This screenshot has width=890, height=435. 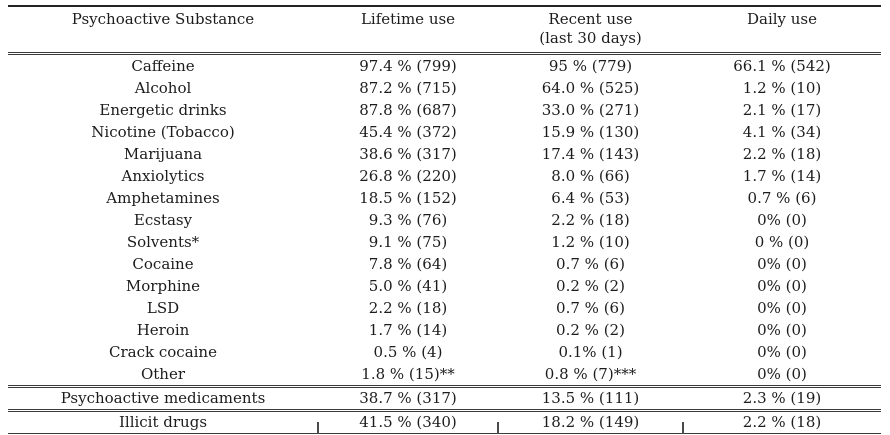 What do you see at coordinates (163, 264) in the screenshot?
I see `substance-cell: Cocaine` at bounding box center [163, 264].